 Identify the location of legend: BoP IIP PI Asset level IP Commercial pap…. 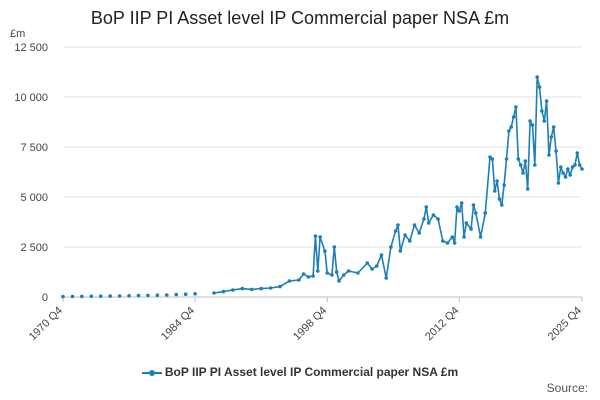
(300, 372).